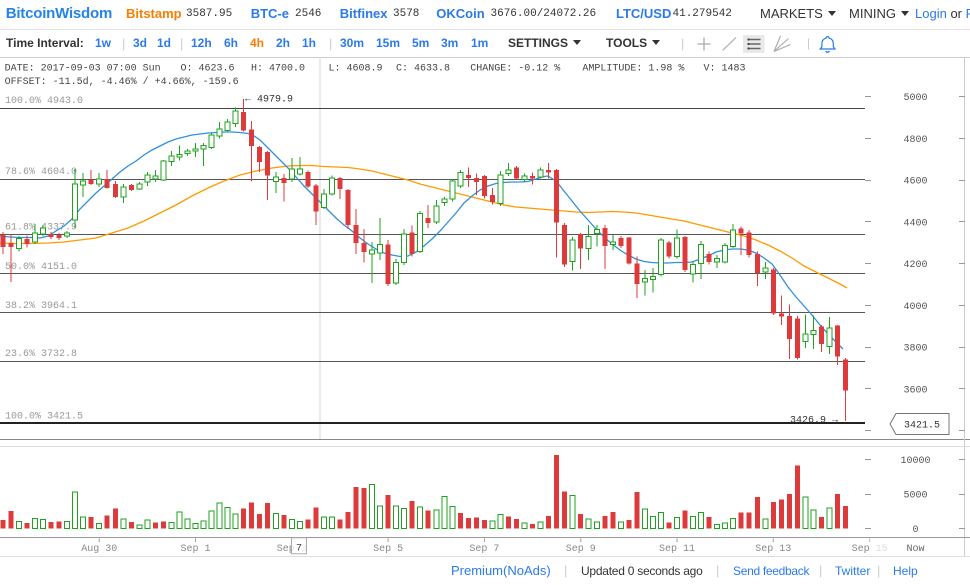 The height and width of the screenshot is (585, 970). I want to click on svg-text: 38.2% 3964.1, so click(41, 306).